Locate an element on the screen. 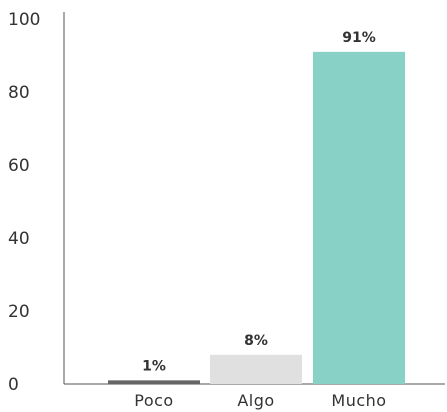 This screenshot has width=447, height=412. category-label-mucho: Mucho is located at coordinates (358, 400).